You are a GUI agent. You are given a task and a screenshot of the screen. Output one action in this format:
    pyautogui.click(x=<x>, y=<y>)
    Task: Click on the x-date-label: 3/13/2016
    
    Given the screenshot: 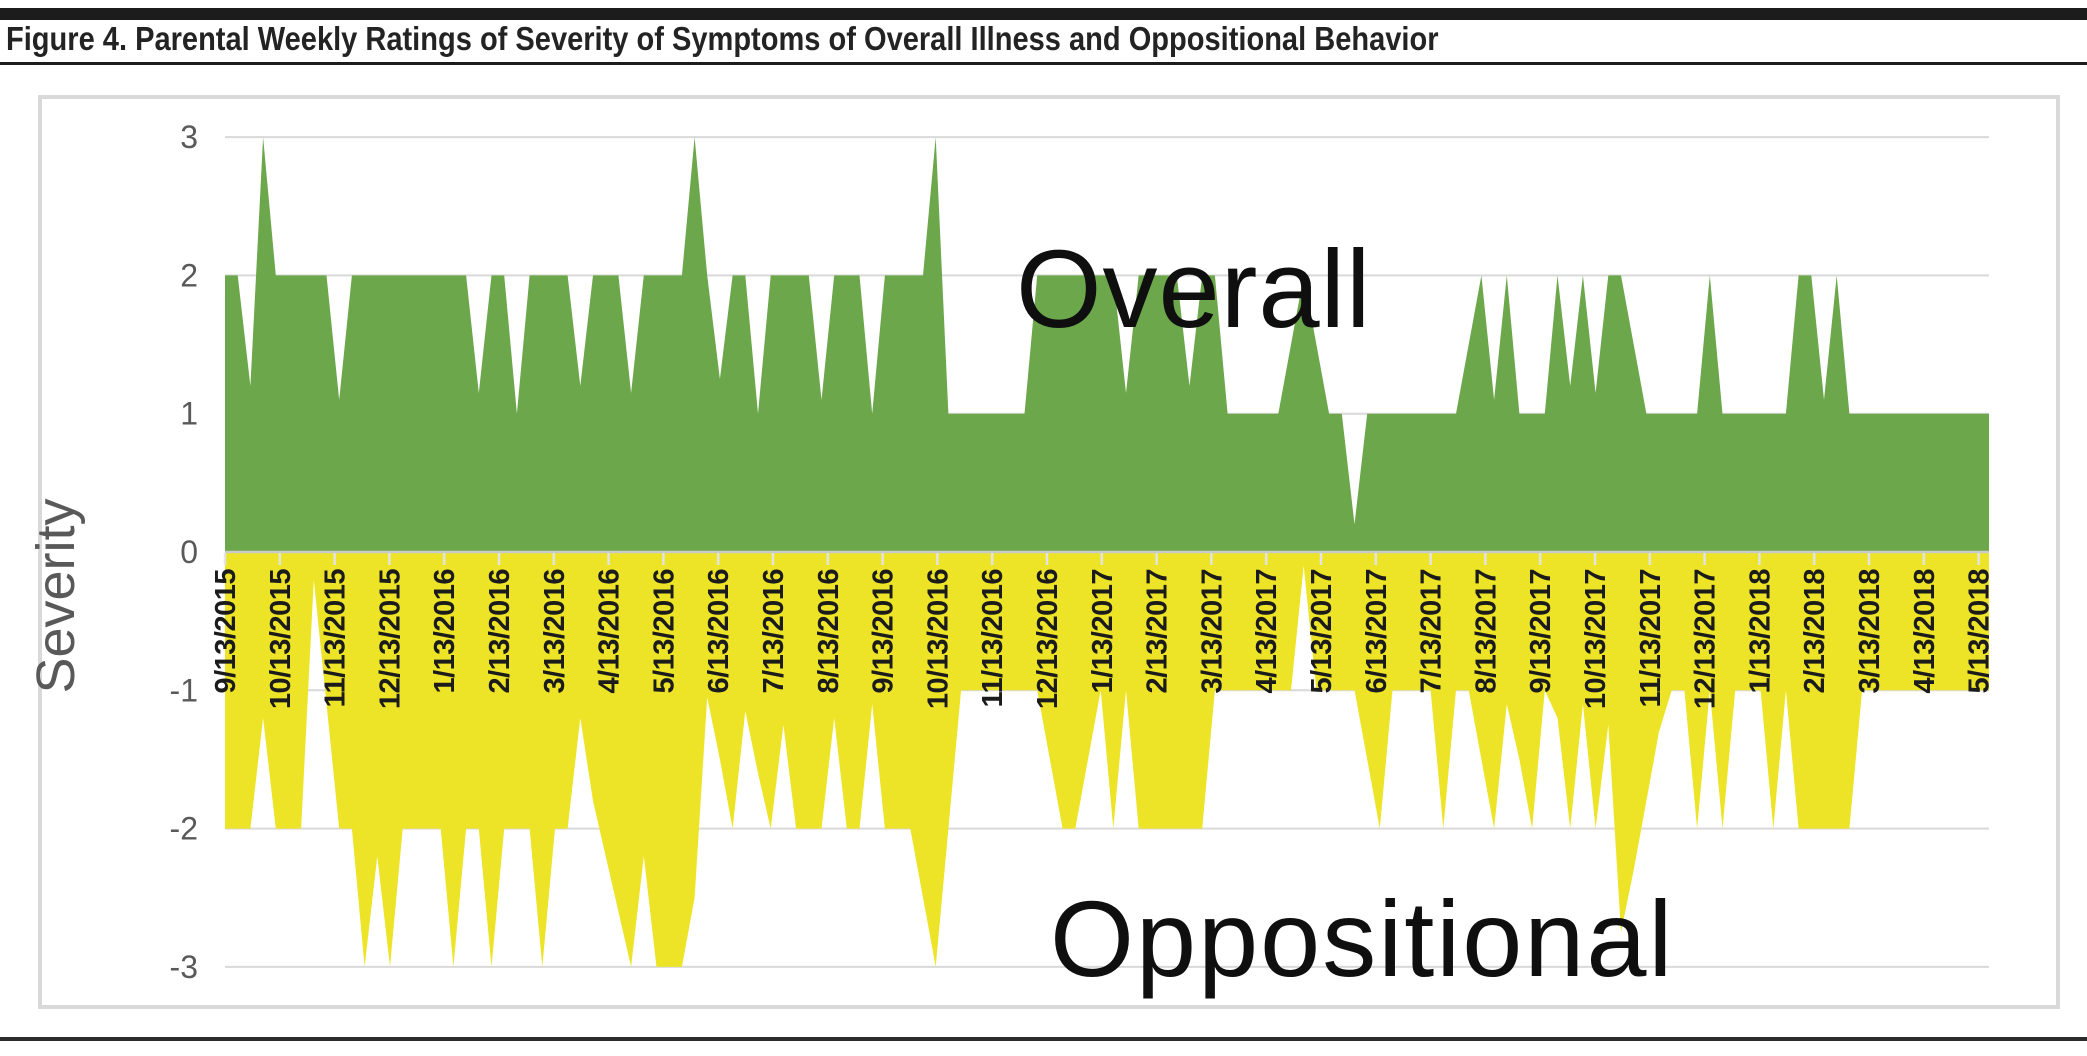 What is the action you would take?
    pyautogui.click(x=555, y=631)
    